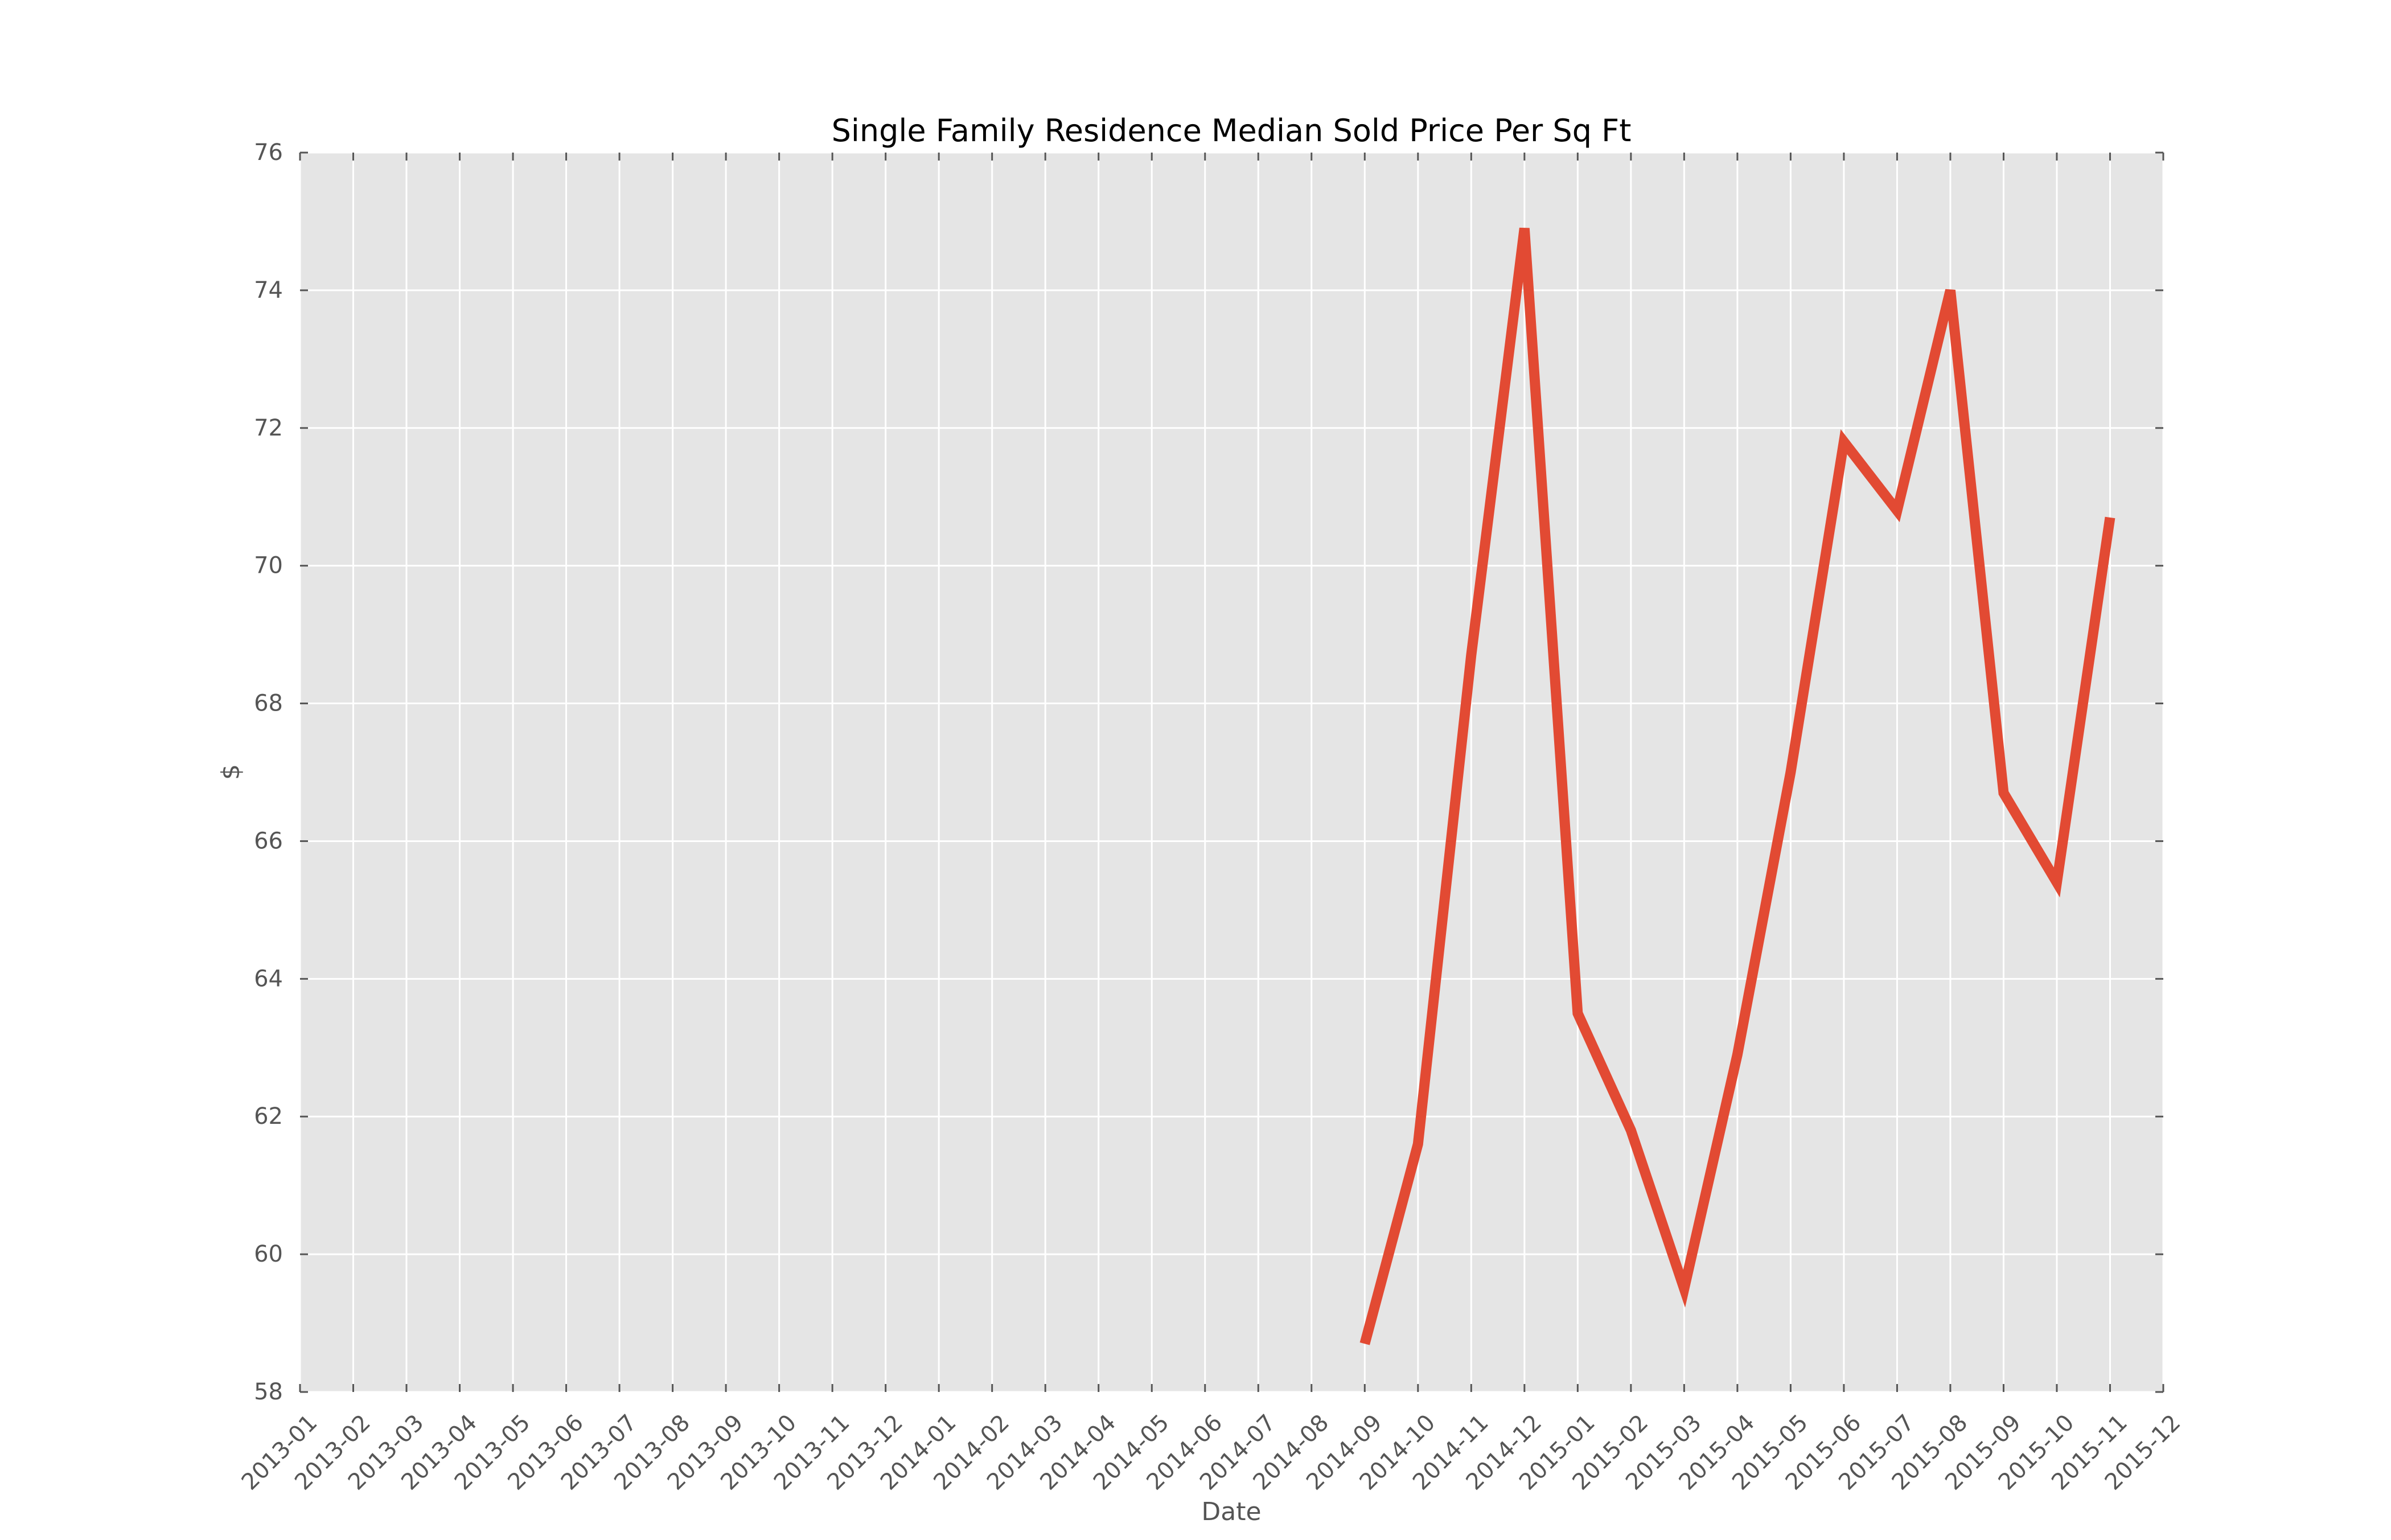 This screenshot has width=2391, height=1540. Describe the element at coordinates (268, 153) in the screenshot. I see `y-tick-label: 76` at that location.